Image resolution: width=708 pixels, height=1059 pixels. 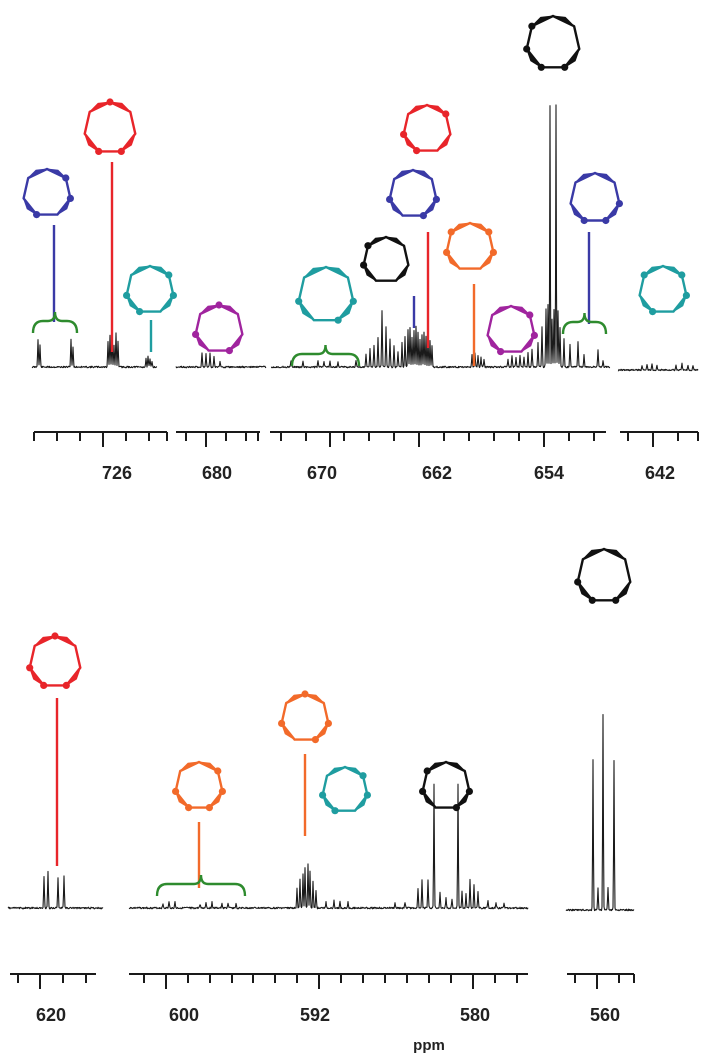 What do you see at coordinates (664, 290) in the screenshot?
I see `isomer-teal-642-icon` at bounding box center [664, 290].